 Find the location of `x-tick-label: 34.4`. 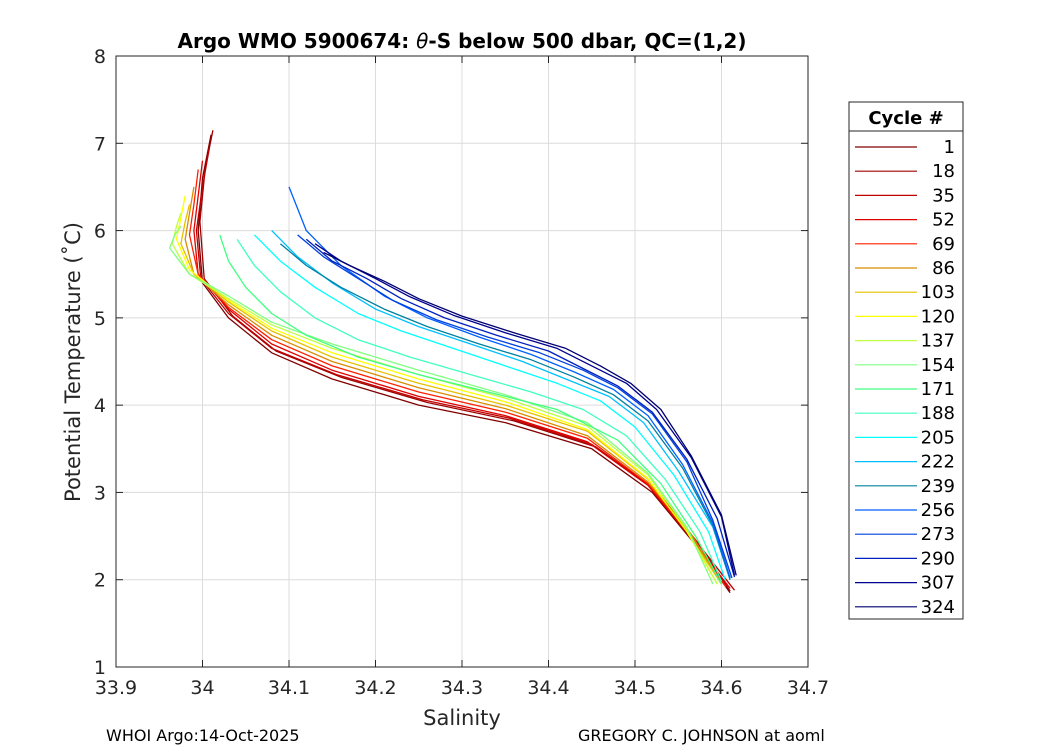

x-tick-label: 34.4 is located at coordinates (548, 688).